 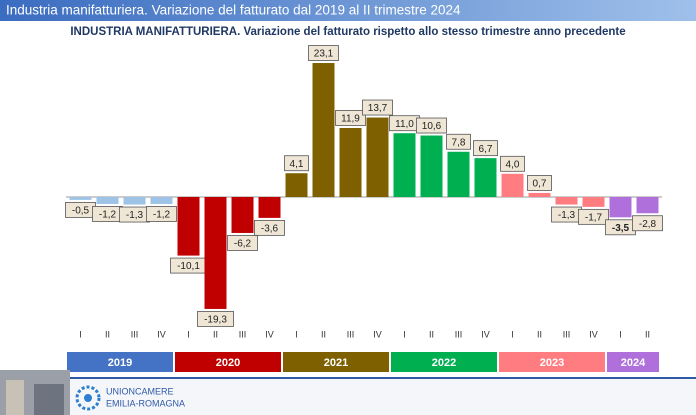 What do you see at coordinates (81, 211) in the screenshot?
I see `value-label: -0,5` at bounding box center [81, 211].